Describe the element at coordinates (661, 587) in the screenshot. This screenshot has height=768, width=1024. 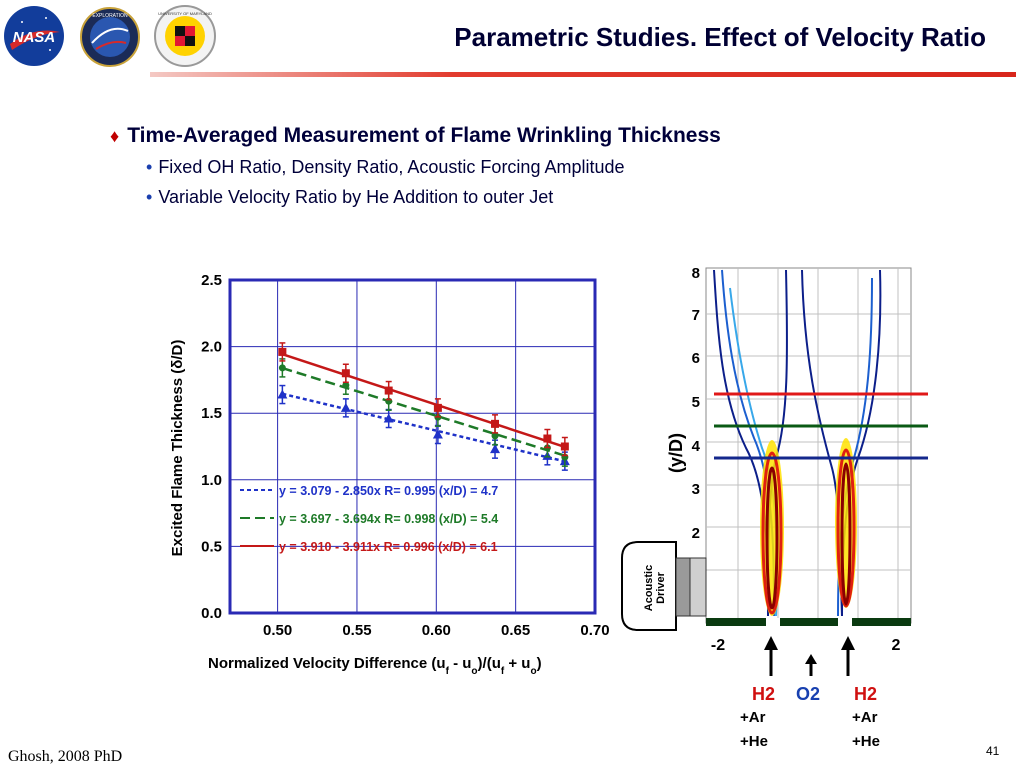
I see `driver-label: Driver` at that location.